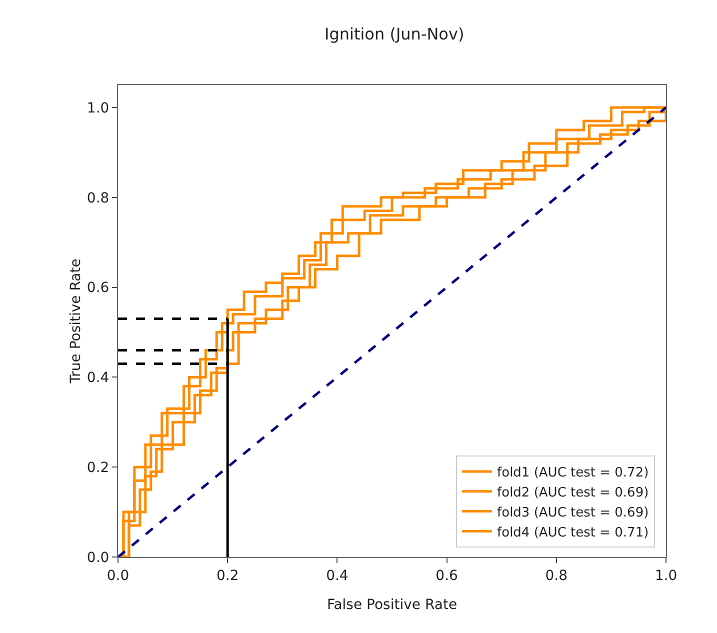 The height and width of the screenshot is (633, 717). What do you see at coordinates (573, 492) in the screenshot?
I see `legend-label: fold2 (AUC test = 0.69)` at bounding box center [573, 492].